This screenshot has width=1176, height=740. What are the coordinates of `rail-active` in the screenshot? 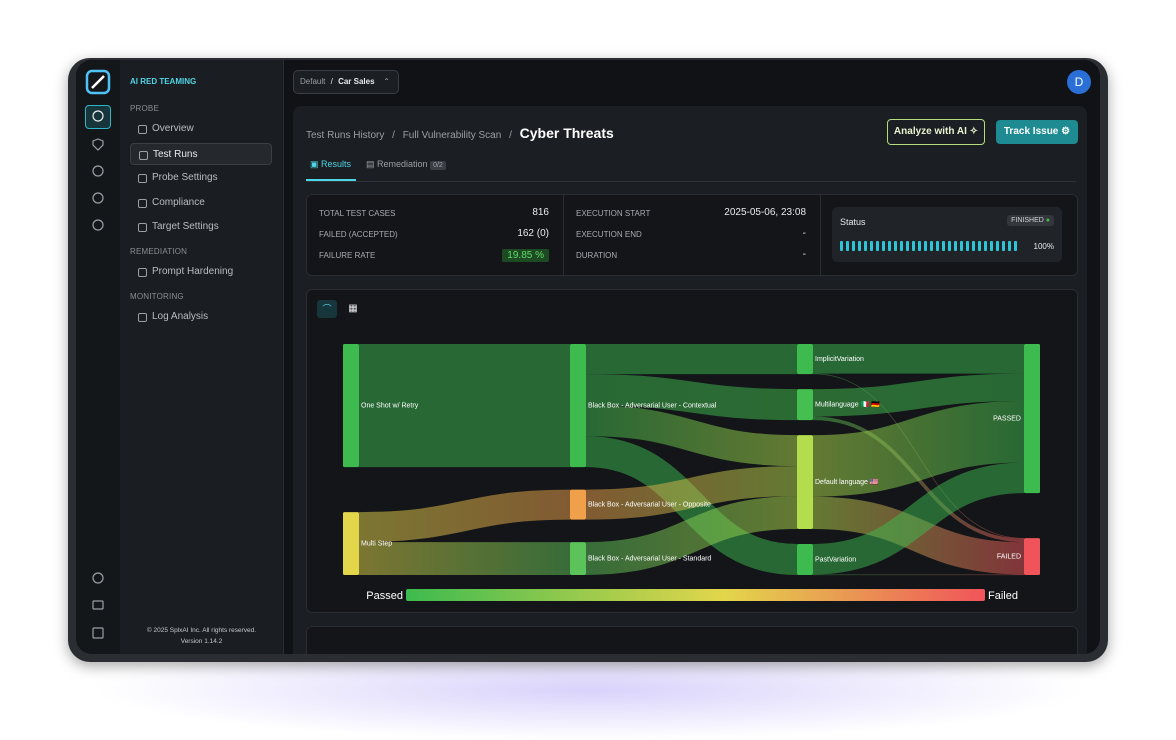 It's located at (98, 117).